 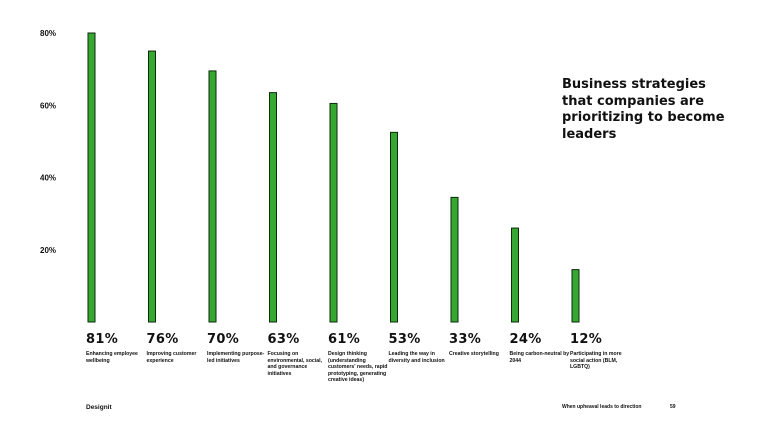 What do you see at coordinates (171, 357) in the screenshot?
I see `category-label: Improving customer experience` at bounding box center [171, 357].